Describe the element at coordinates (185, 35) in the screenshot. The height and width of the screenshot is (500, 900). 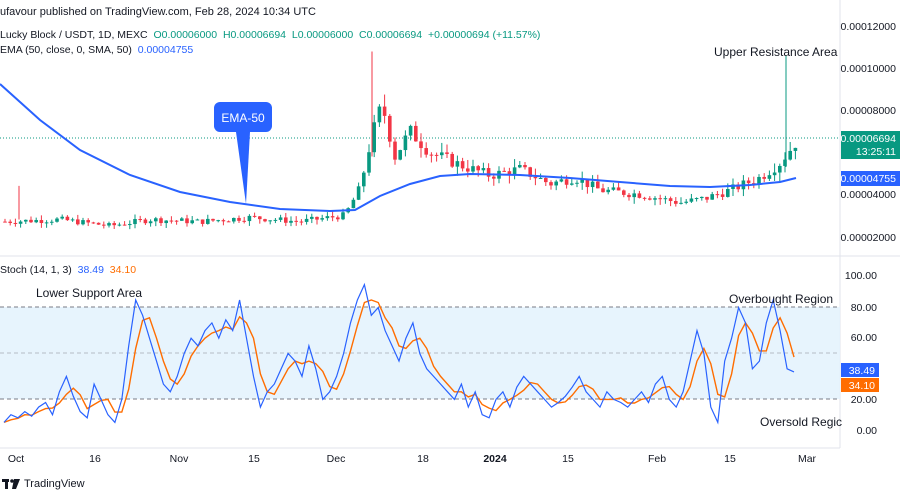
I see `open-value: O0.00006000` at that location.